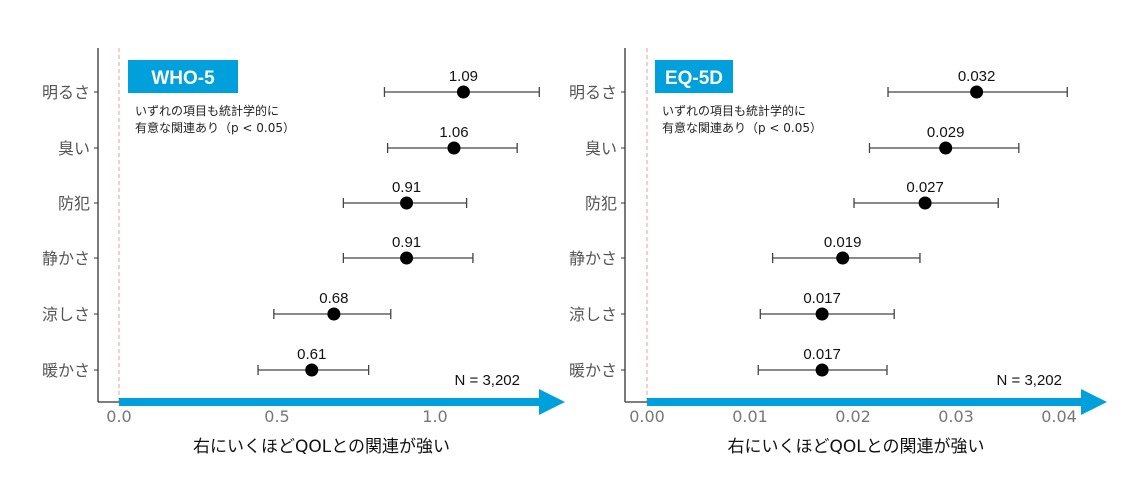 The image size is (1140, 484). What do you see at coordinates (925, 187) in the screenshot?
I see `estimate-label: 0.027` at bounding box center [925, 187].